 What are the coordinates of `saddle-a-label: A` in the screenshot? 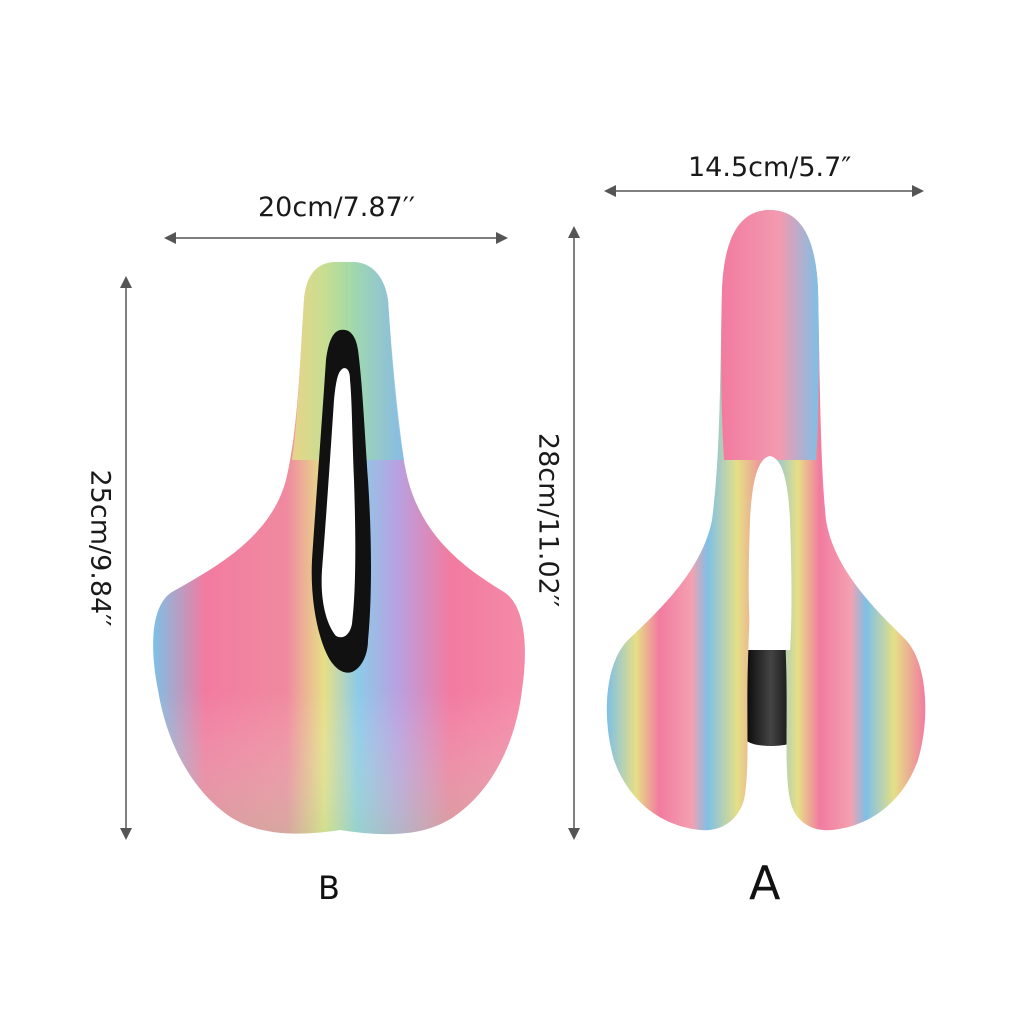 It's located at (765, 883).